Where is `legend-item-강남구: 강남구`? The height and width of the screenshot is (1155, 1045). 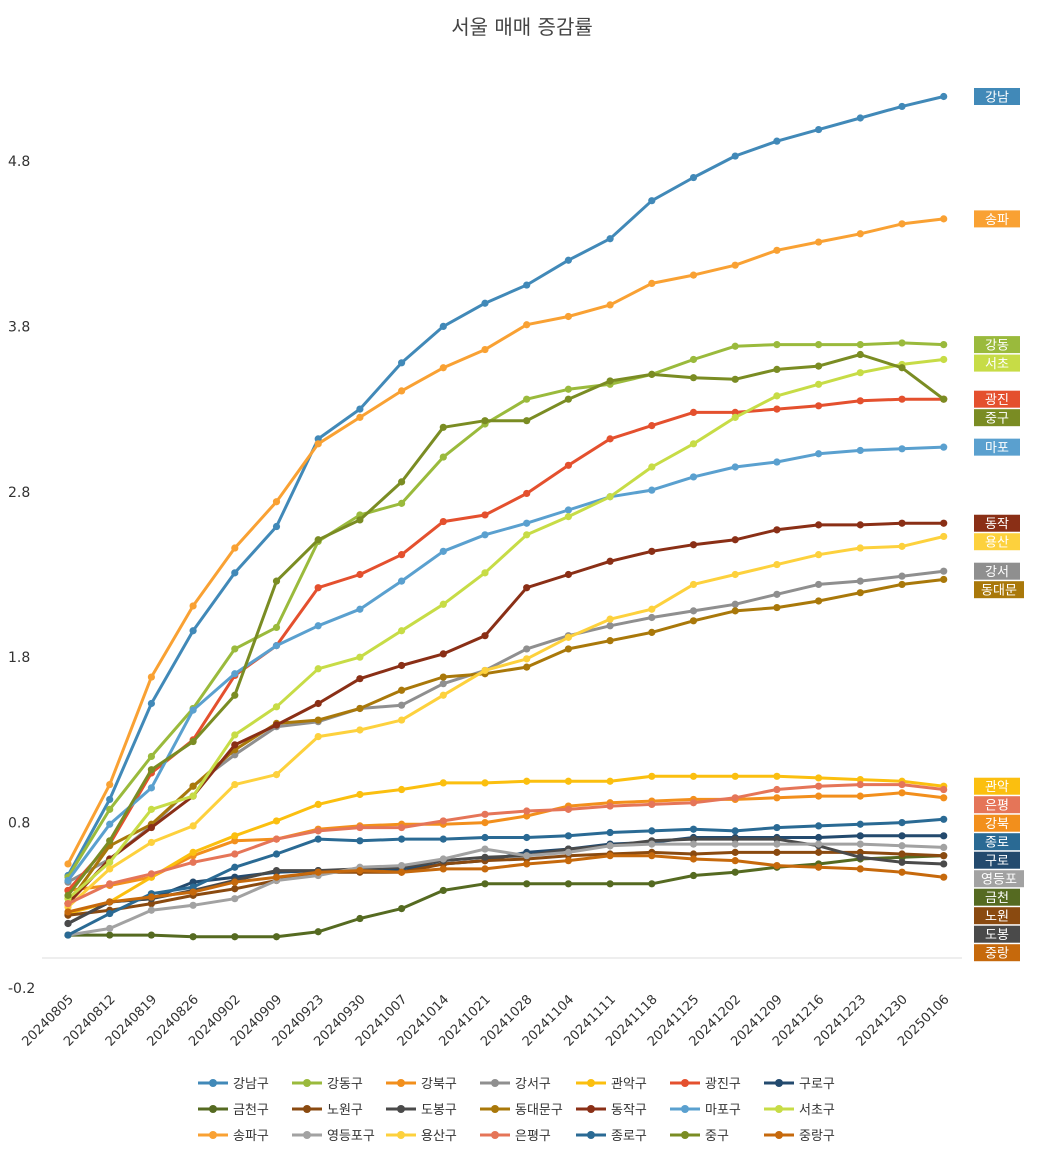 legend-item-강남구: 강남구 is located at coordinates (233, 1084).